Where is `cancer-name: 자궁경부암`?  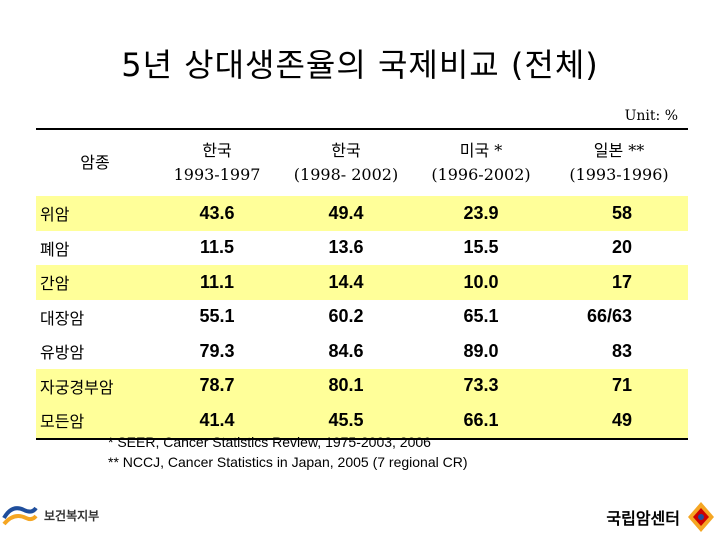
cancer-name: 자궁경부암 is located at coordinates (77, 387).